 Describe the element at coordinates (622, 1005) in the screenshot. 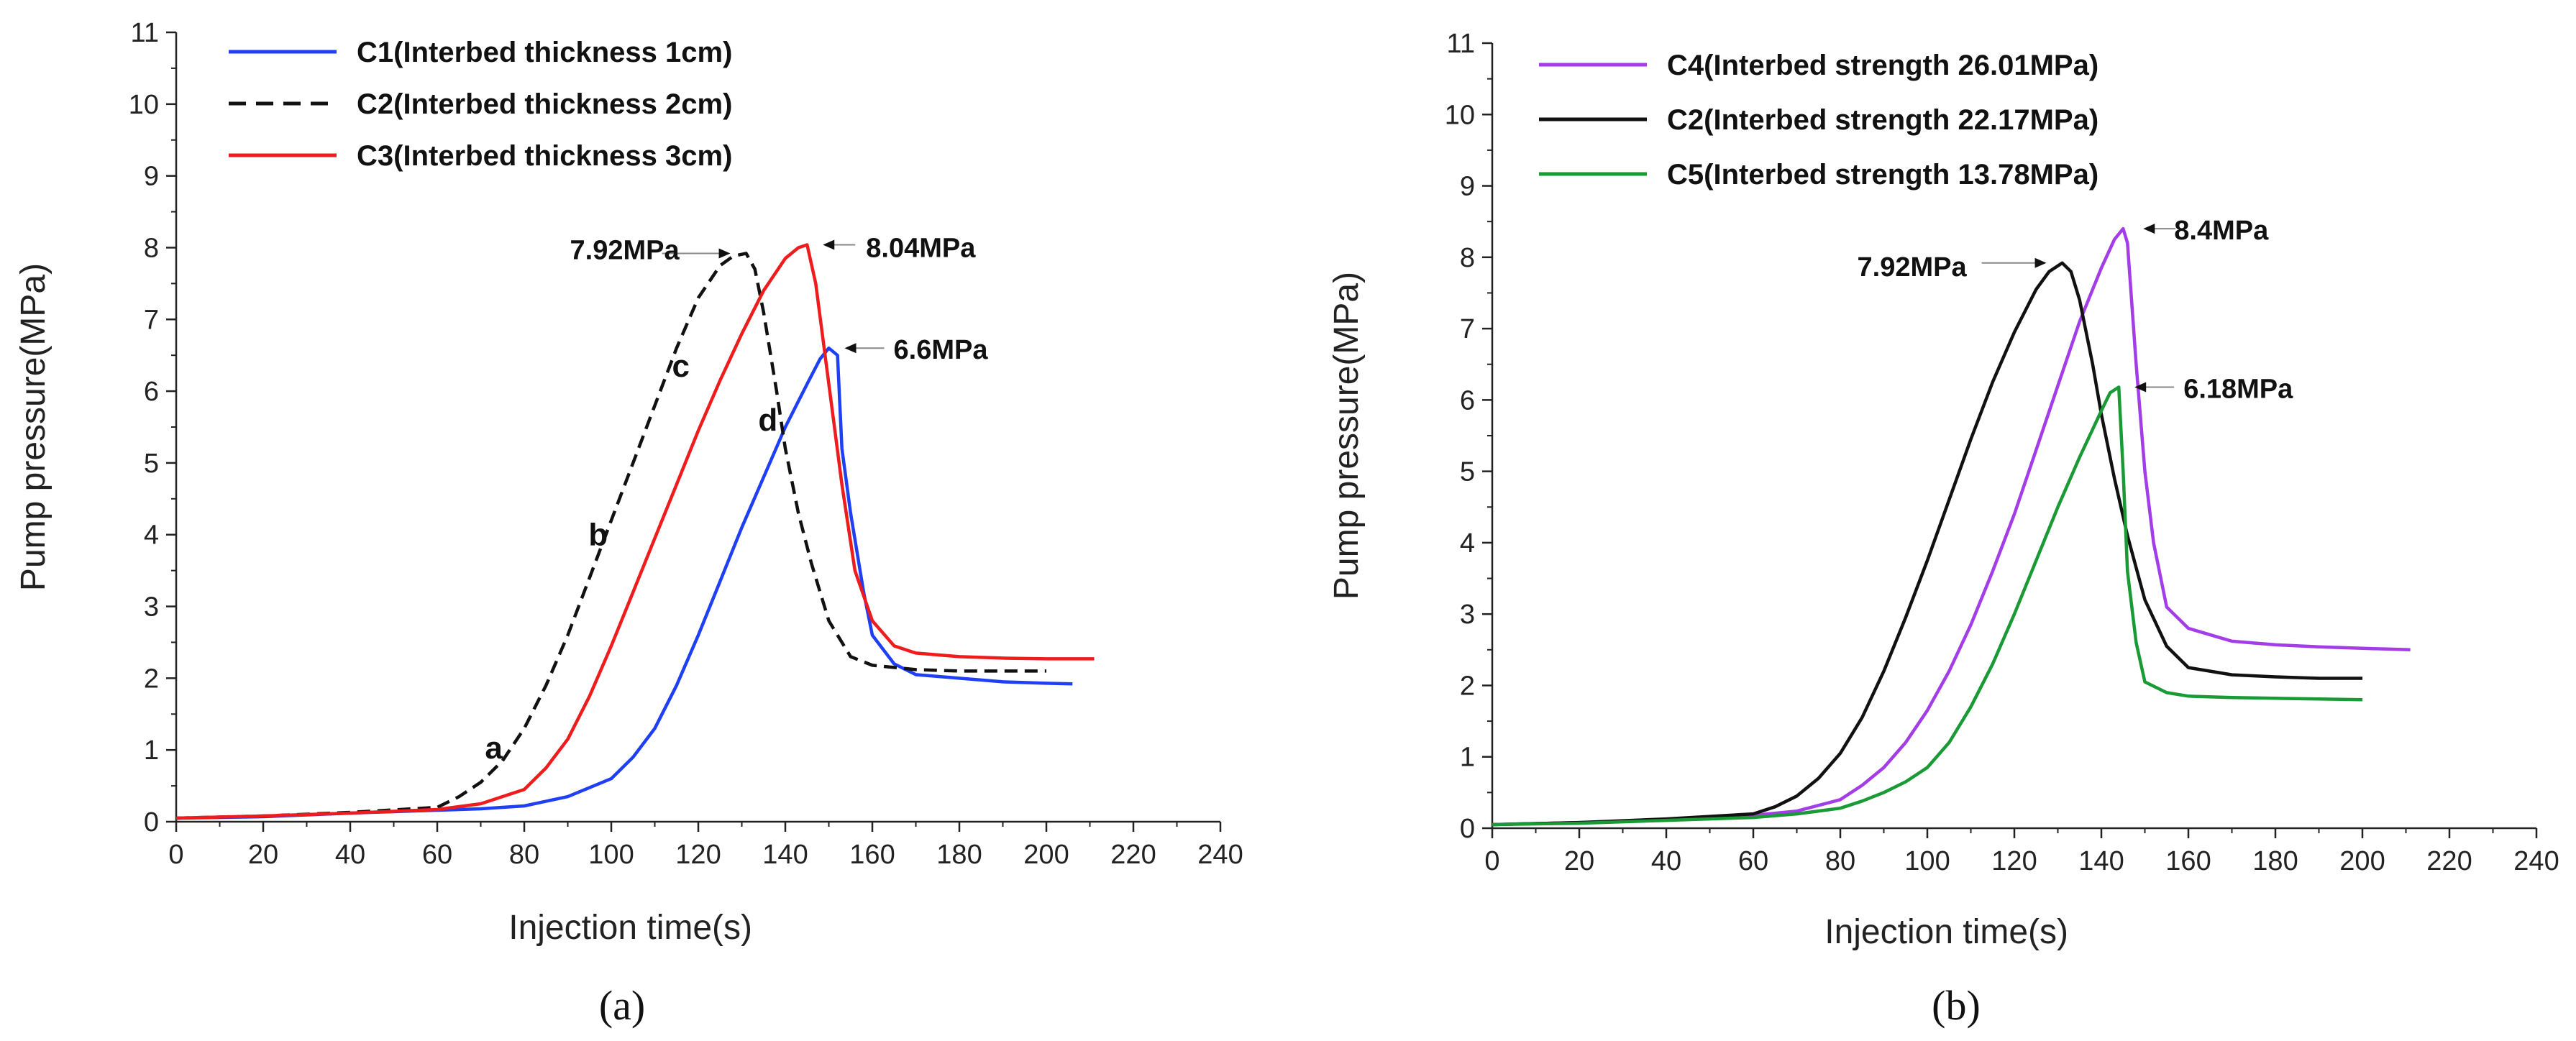

I see `panel-caption: (a)` at that location.